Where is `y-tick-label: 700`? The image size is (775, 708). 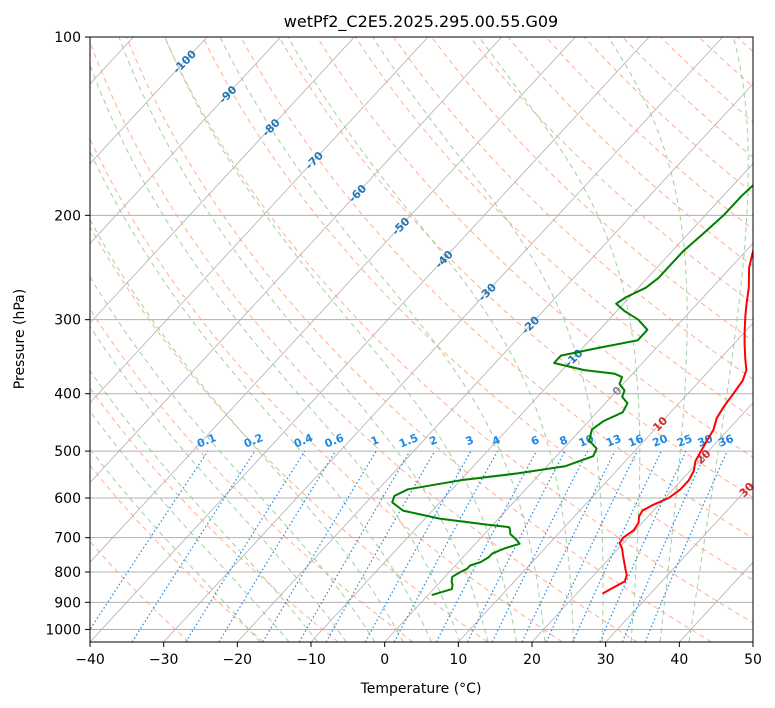
y-tick-label: 700 is located at coordinates (67, 539).